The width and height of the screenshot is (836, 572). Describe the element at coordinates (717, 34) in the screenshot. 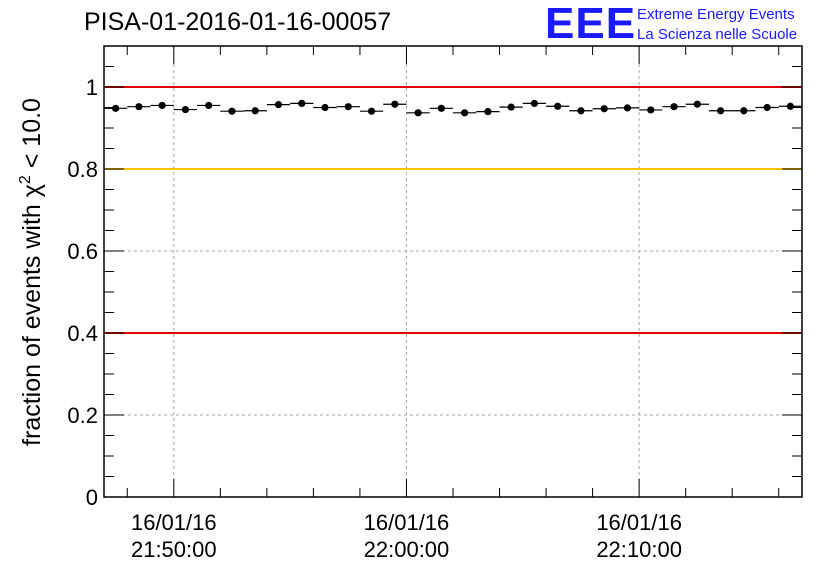

I see `logo-text-line2: La Scienza nelle Scuole` at that location.